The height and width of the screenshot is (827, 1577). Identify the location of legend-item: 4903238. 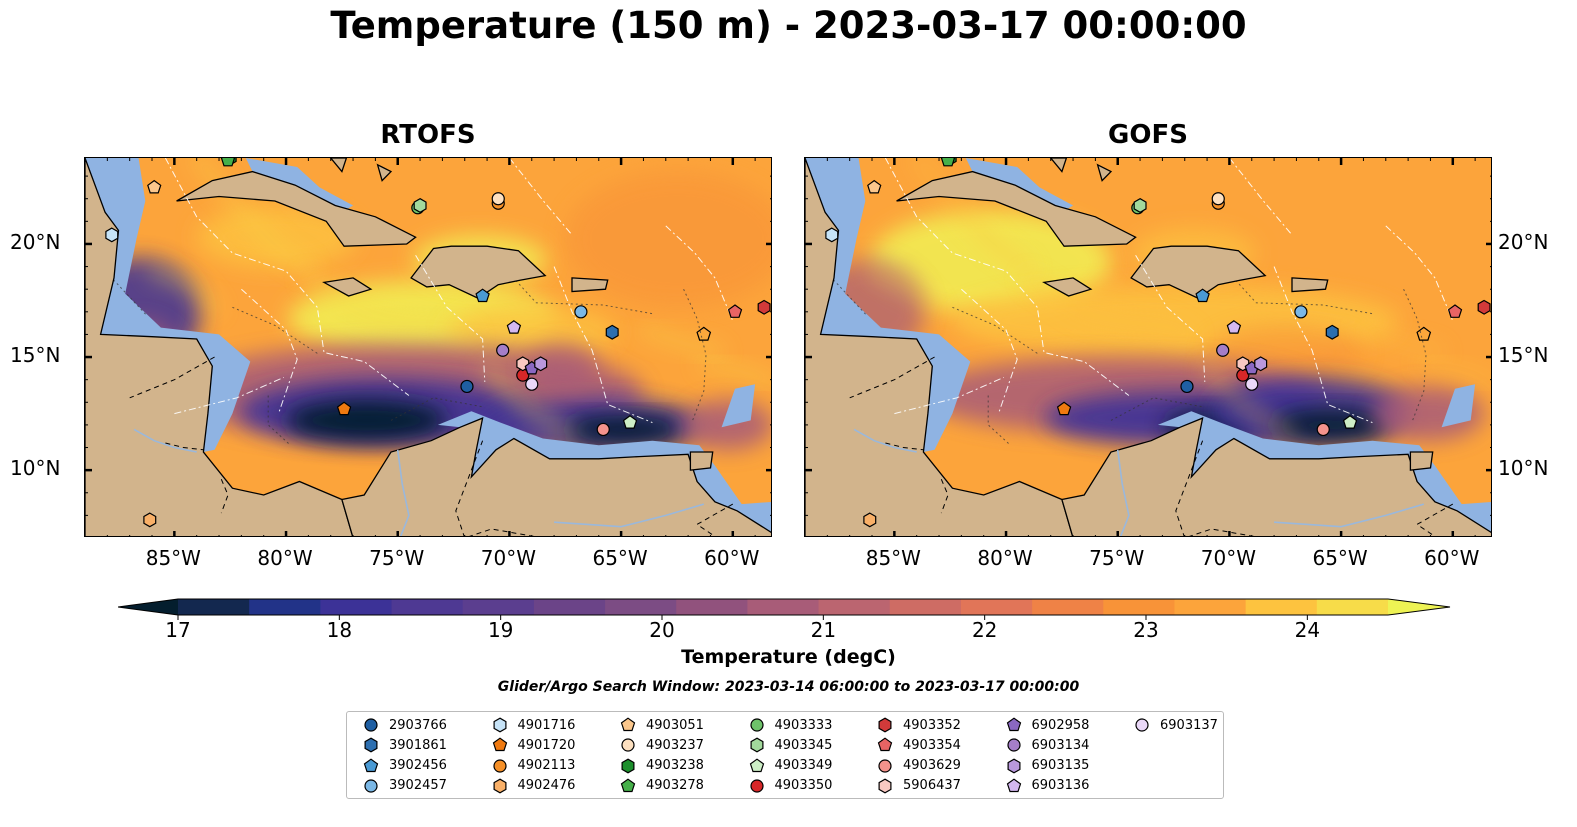
(662, 766).